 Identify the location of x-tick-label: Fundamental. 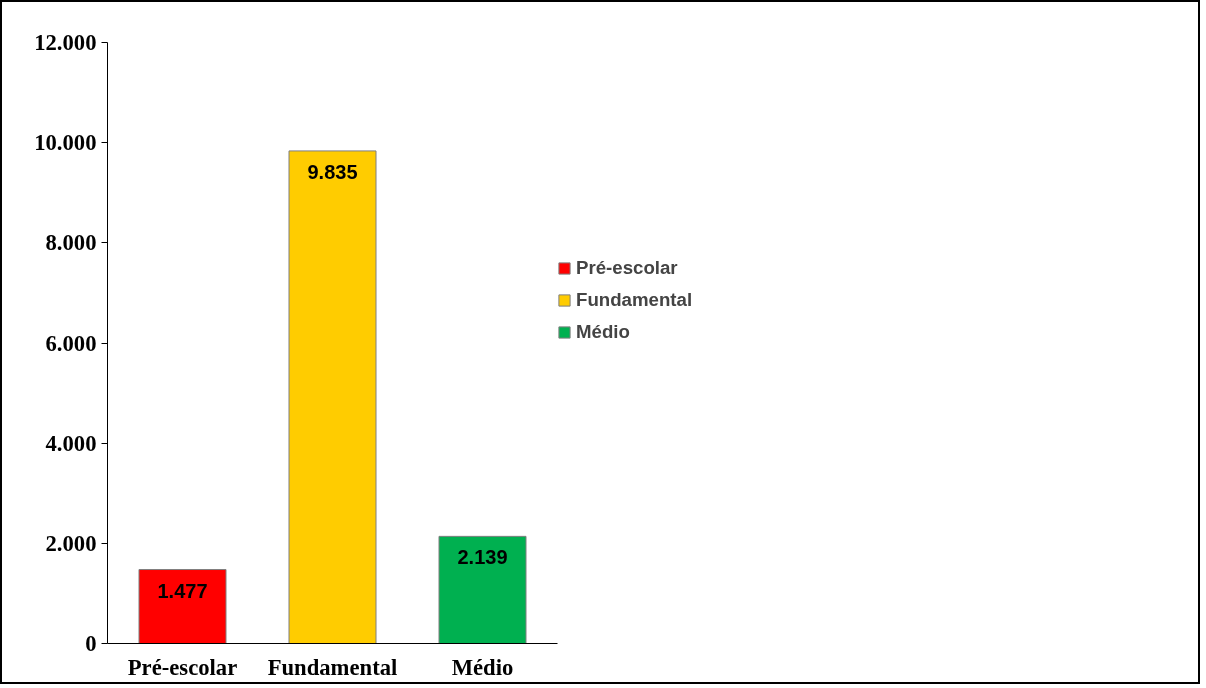
(332, 667).